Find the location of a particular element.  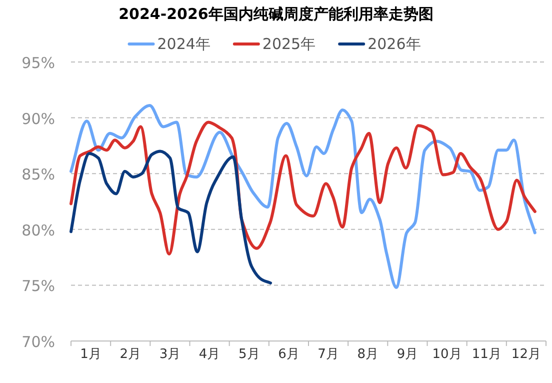

legend-label: 2025年 is located at coordinates (289, 44).